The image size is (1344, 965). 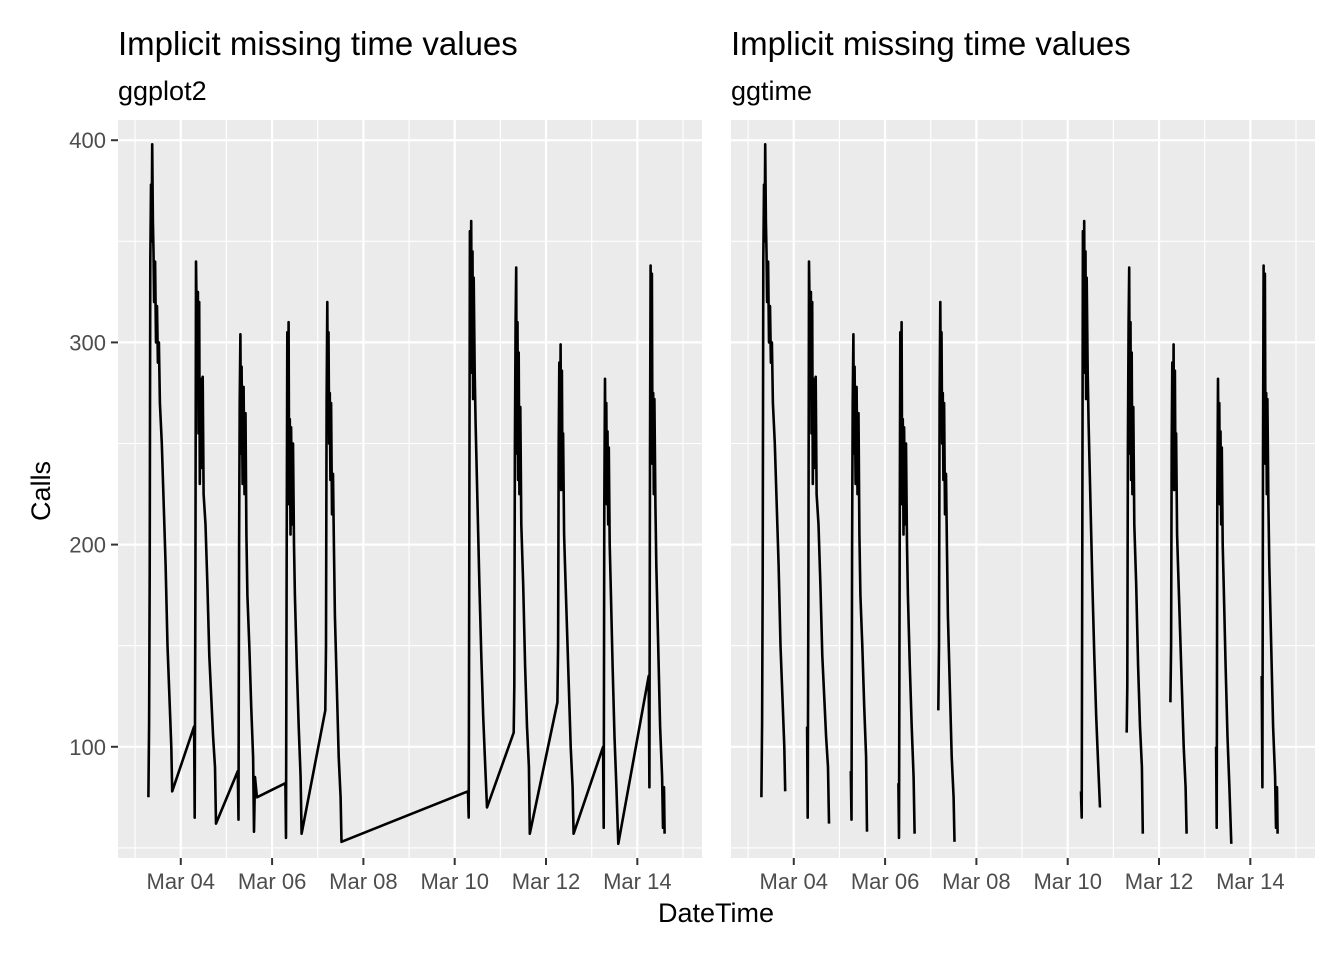 What do you see at coordinates (87, 747) in the screenshot?
I see `y-tick-label: 100` at bounding box center [87, 747].